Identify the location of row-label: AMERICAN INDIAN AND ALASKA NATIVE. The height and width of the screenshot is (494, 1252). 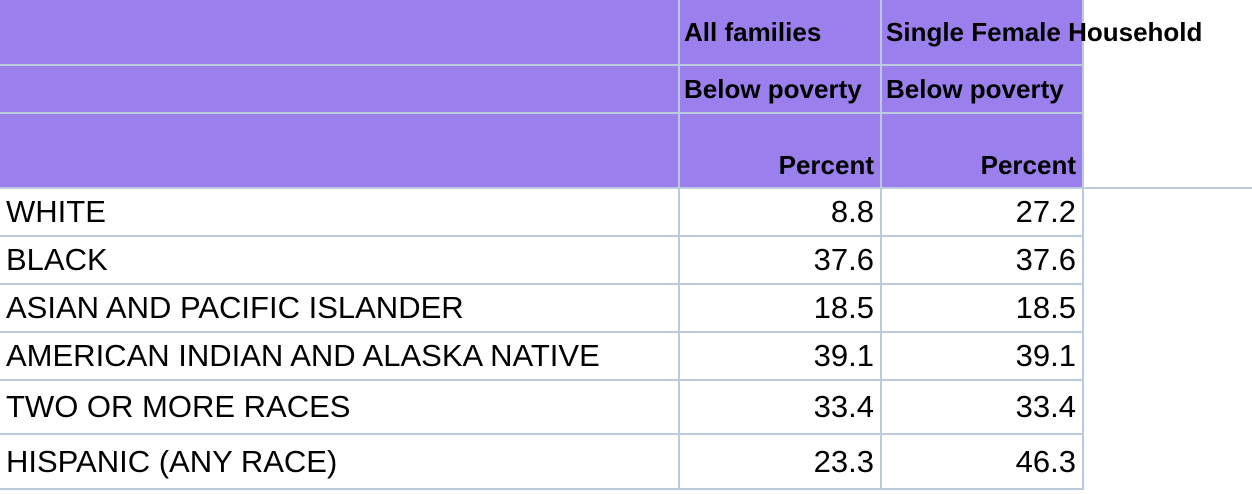
(340, 357).